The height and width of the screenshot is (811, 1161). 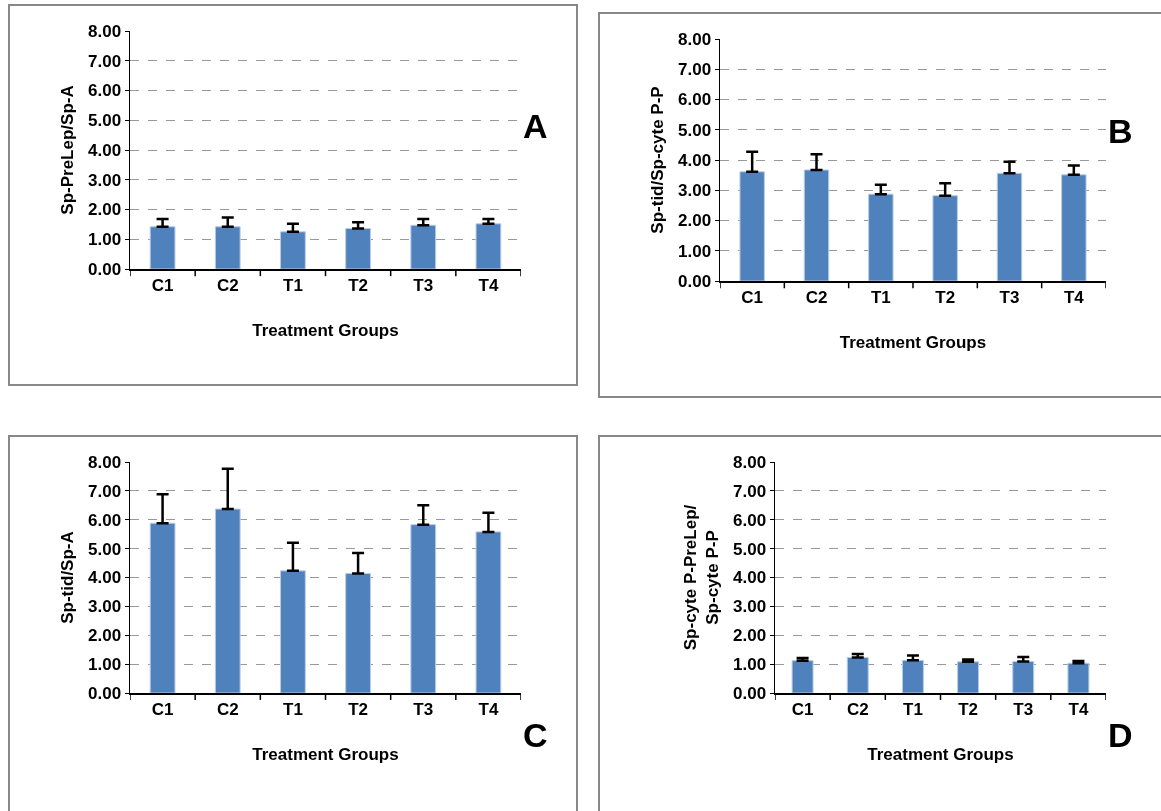 I want to click on text: D, so click(x=1120, y=735).